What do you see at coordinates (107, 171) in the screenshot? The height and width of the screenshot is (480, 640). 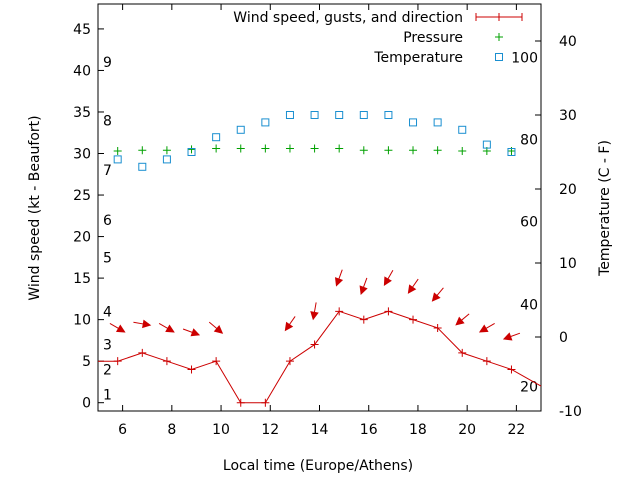 I see `beaufort-label: 7` at bounding box center [107, 171].